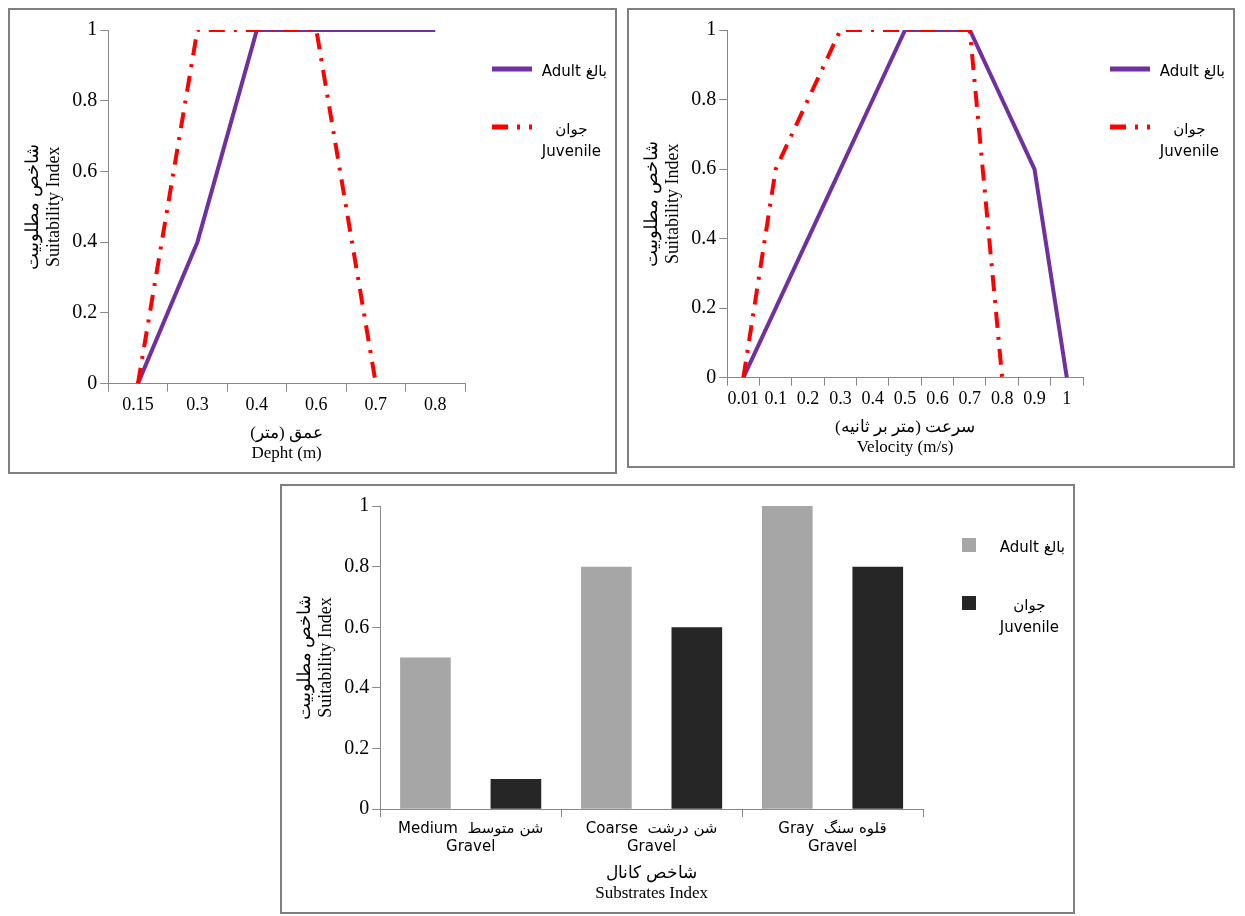 Image resolution: width=1245 pixels, height=916 pixels. I want to click on line-series, so click(873, 204).